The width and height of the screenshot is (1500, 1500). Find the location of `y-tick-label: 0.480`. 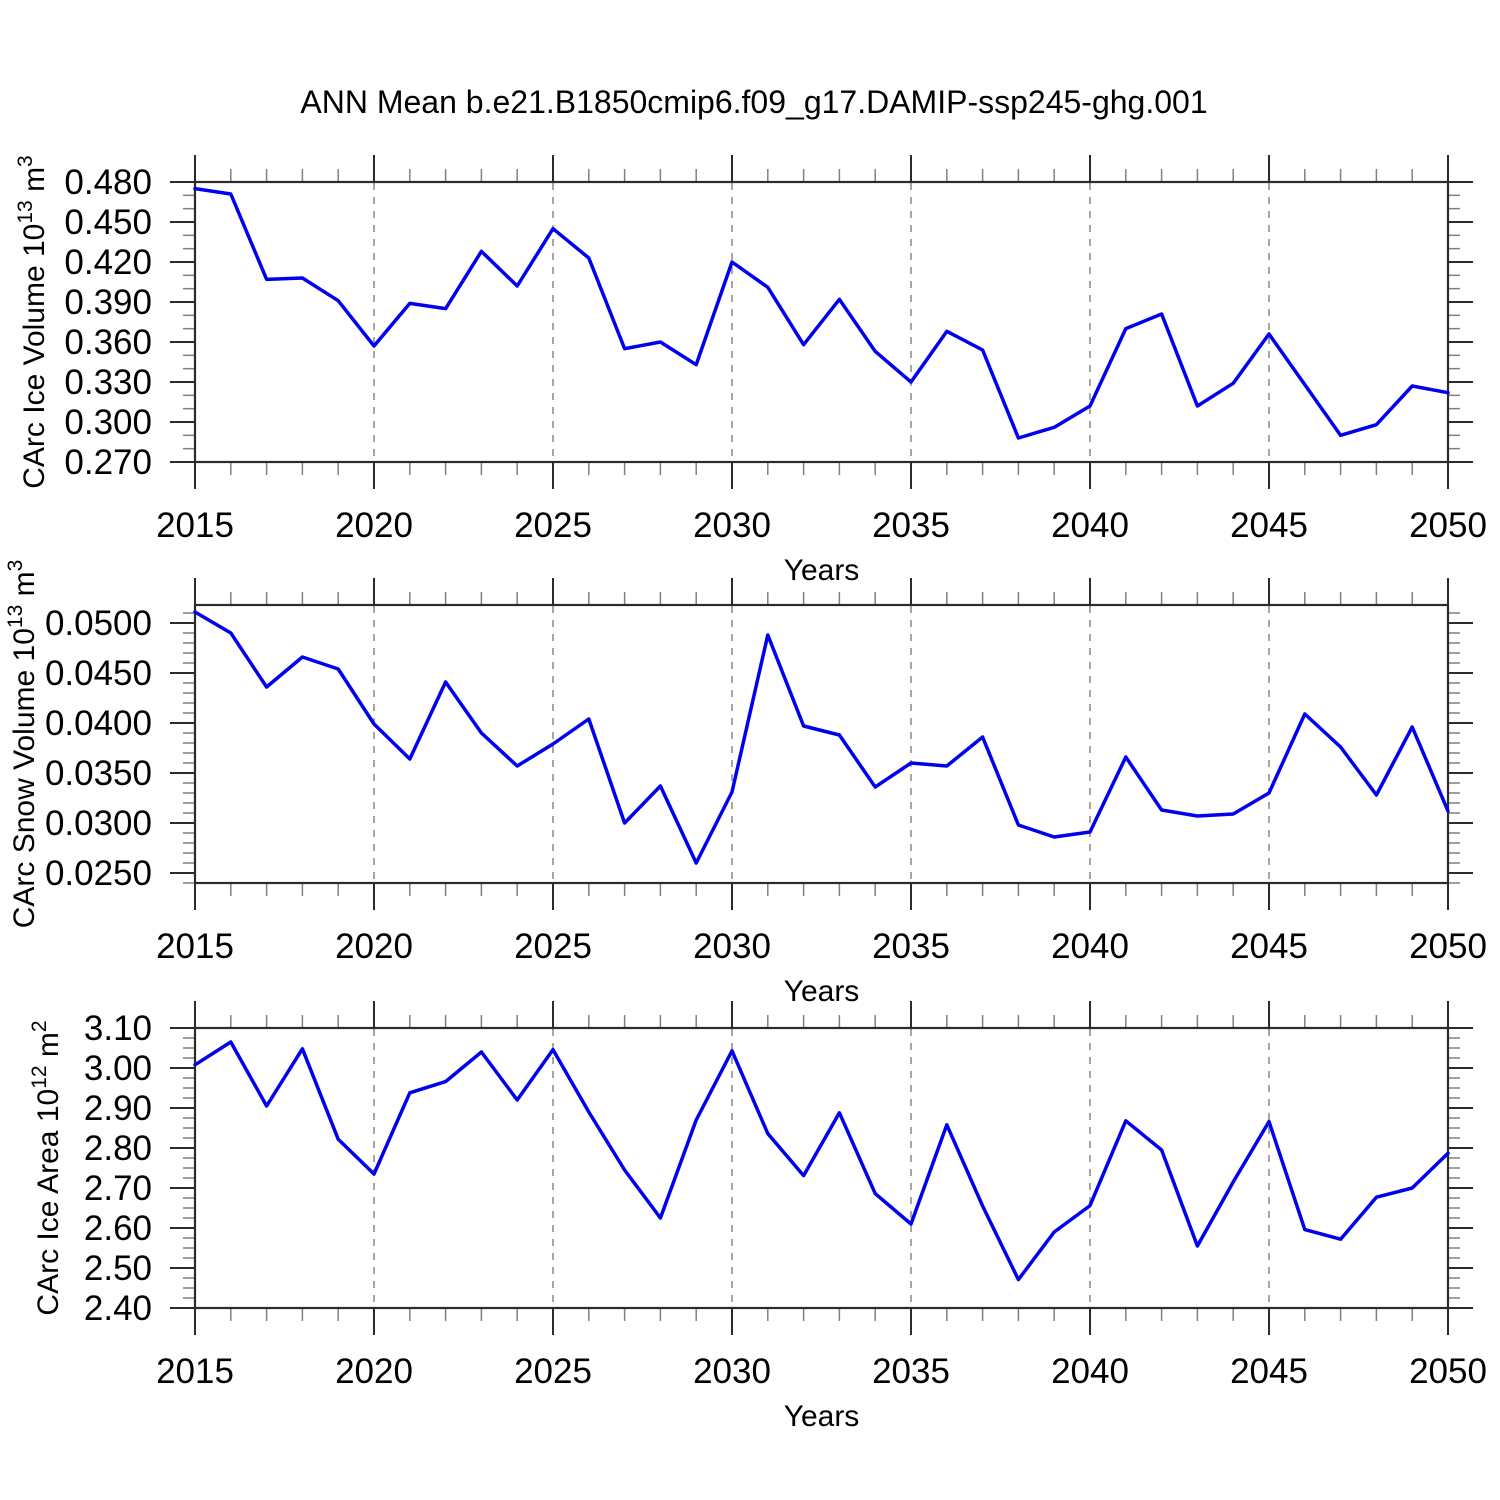

y-tick-label: 0.480 is located at coordinates (108, 182).